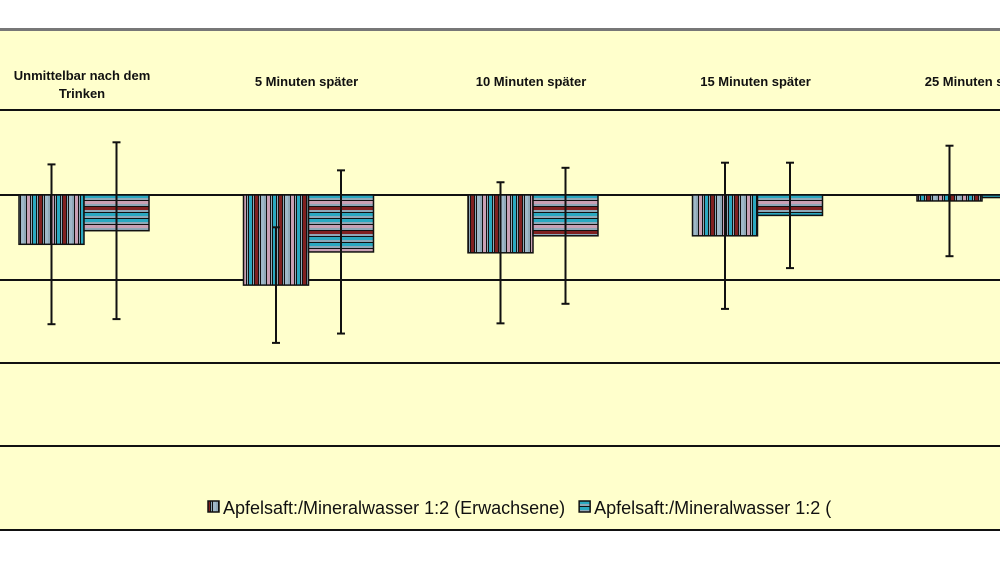 This screenshot has height=563, width=1000. What do you see at coordinates (990, 196) in the screenshot?
I see `bar` at bounding box center [990, 196].